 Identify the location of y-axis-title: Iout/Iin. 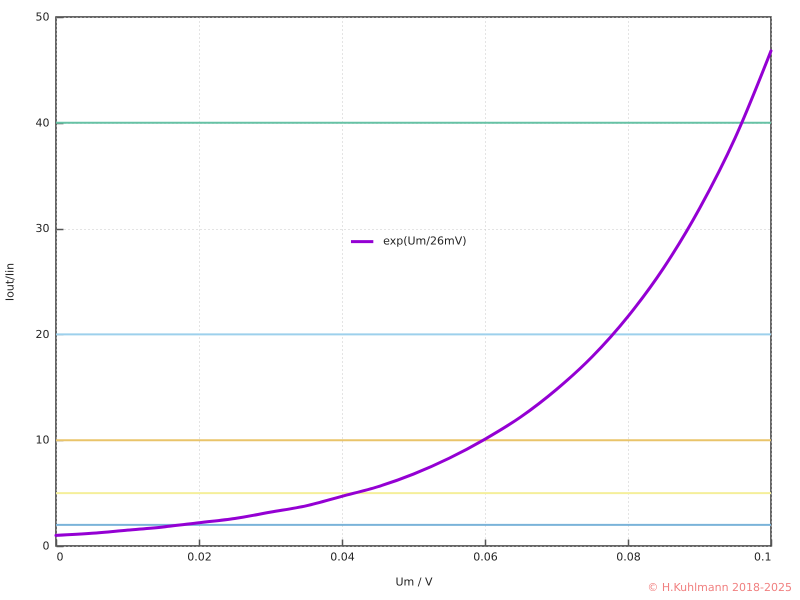
(10, 282).